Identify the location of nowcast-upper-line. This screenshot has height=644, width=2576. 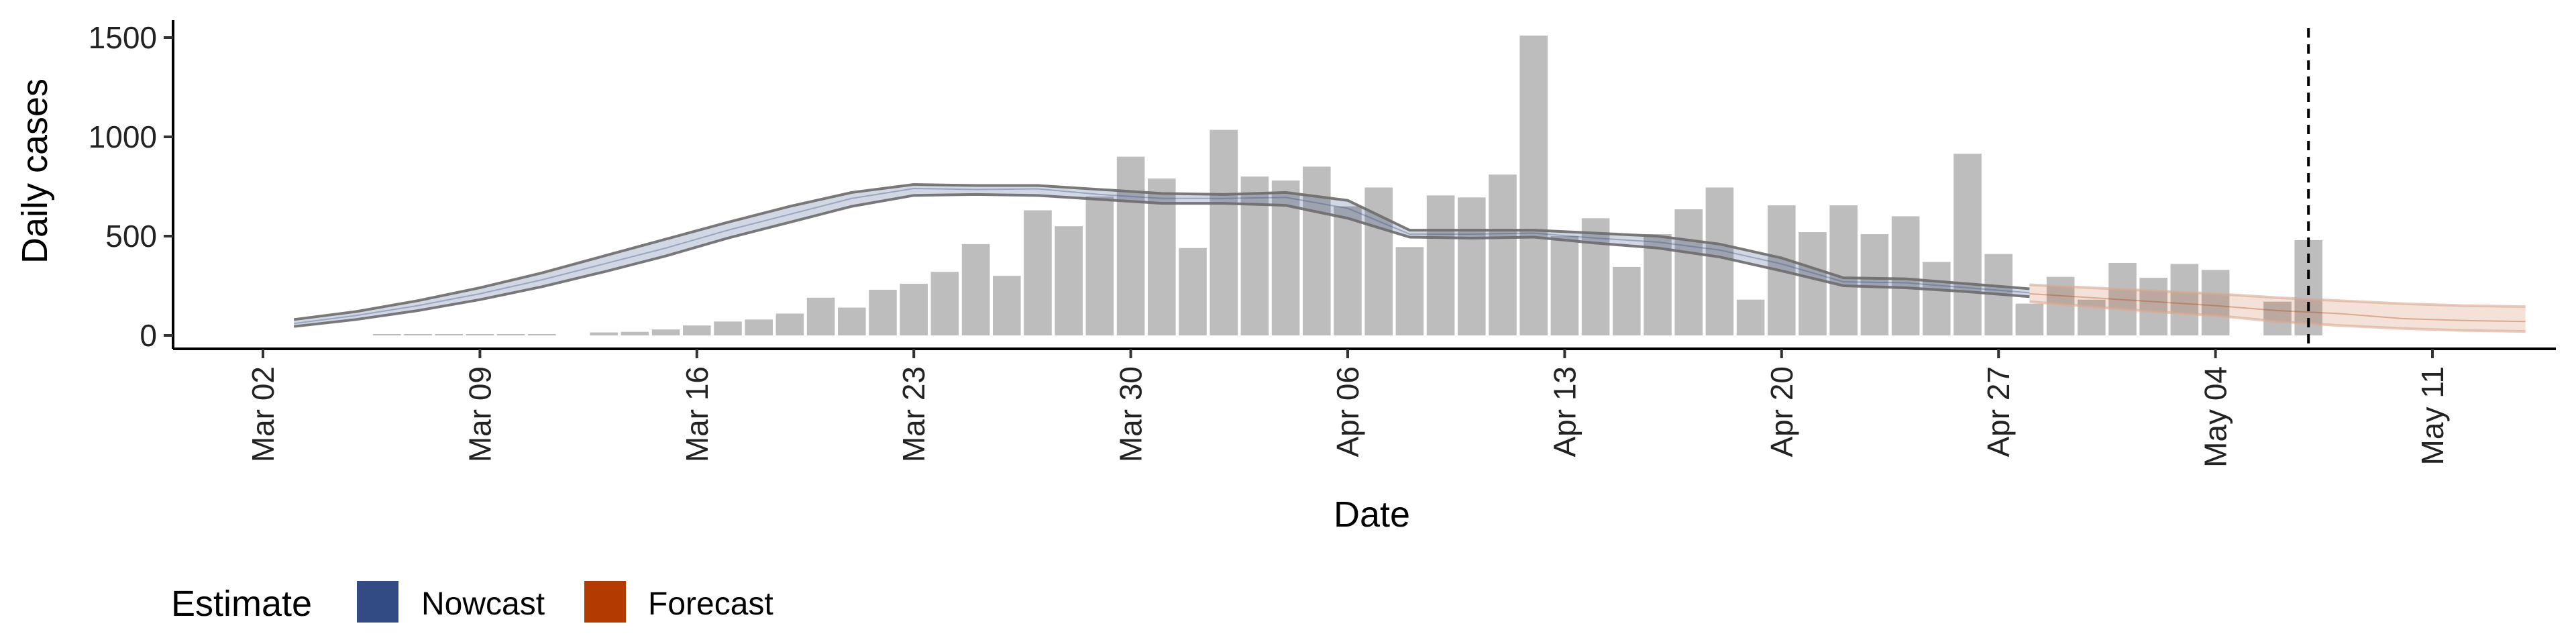
(1161, 252).